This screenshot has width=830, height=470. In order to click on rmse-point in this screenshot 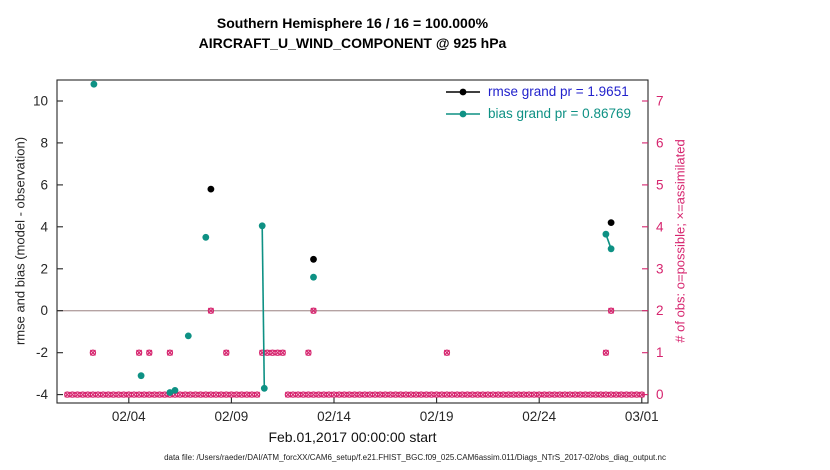, I will do `click(611, 223)`.